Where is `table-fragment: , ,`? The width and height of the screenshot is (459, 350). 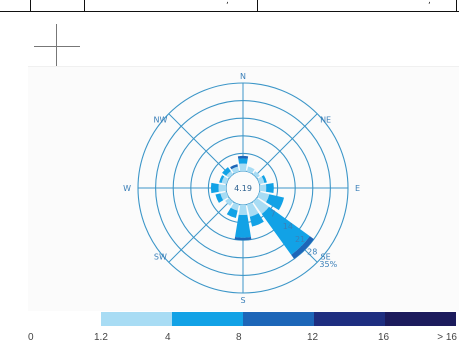 table-fragment: , , is located at coordinates (229, 6).